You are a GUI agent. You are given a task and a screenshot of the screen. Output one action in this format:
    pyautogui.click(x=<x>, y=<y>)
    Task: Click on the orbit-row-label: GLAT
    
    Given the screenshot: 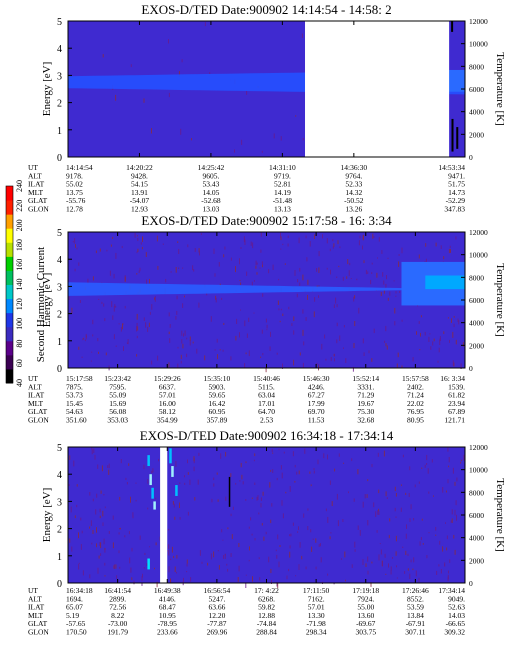 What is the action you would take?
    pyautogui.click(x=38, y=200)
    